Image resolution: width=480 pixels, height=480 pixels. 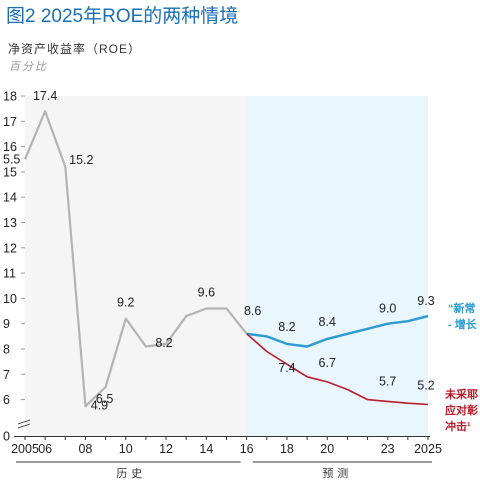 What do you see at coordinates (387, 309) in the screenshot?
I see `data-label: 9.0` at bounding box center [387, 309].